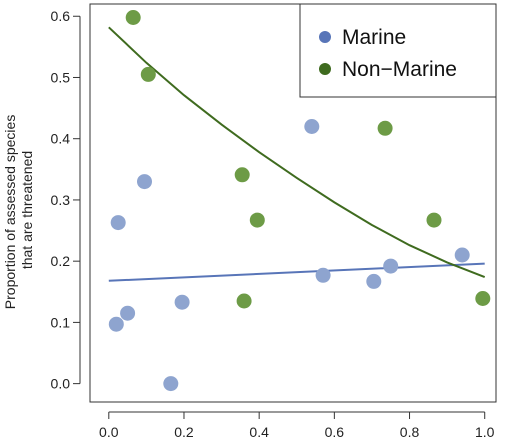 The image size is (506, 441). I want to click on x-tick-label: 0.0, so click(109, 432).